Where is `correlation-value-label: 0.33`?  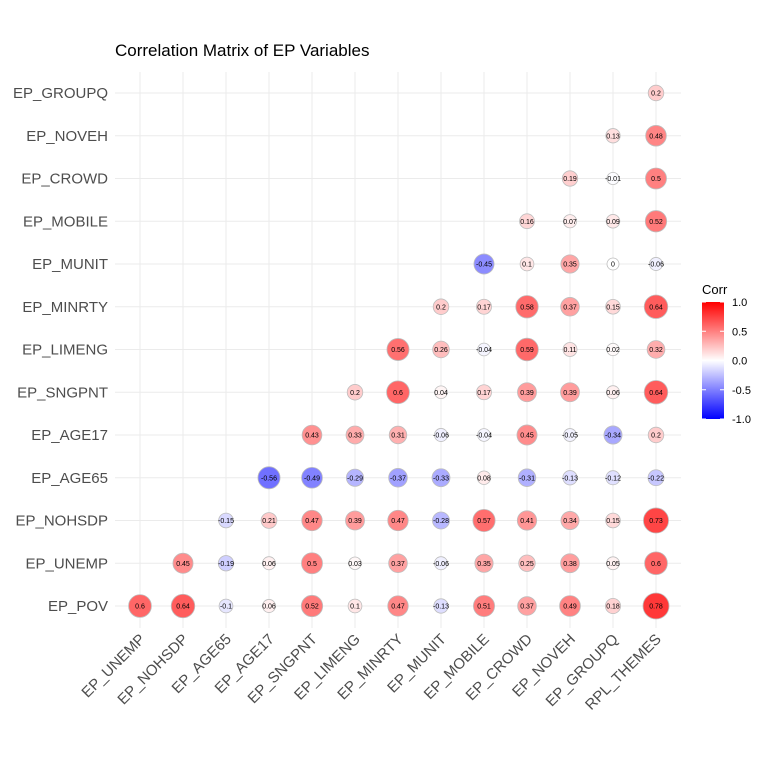 correlation-value-label: 0.33 is located at coordinates (355, 436).